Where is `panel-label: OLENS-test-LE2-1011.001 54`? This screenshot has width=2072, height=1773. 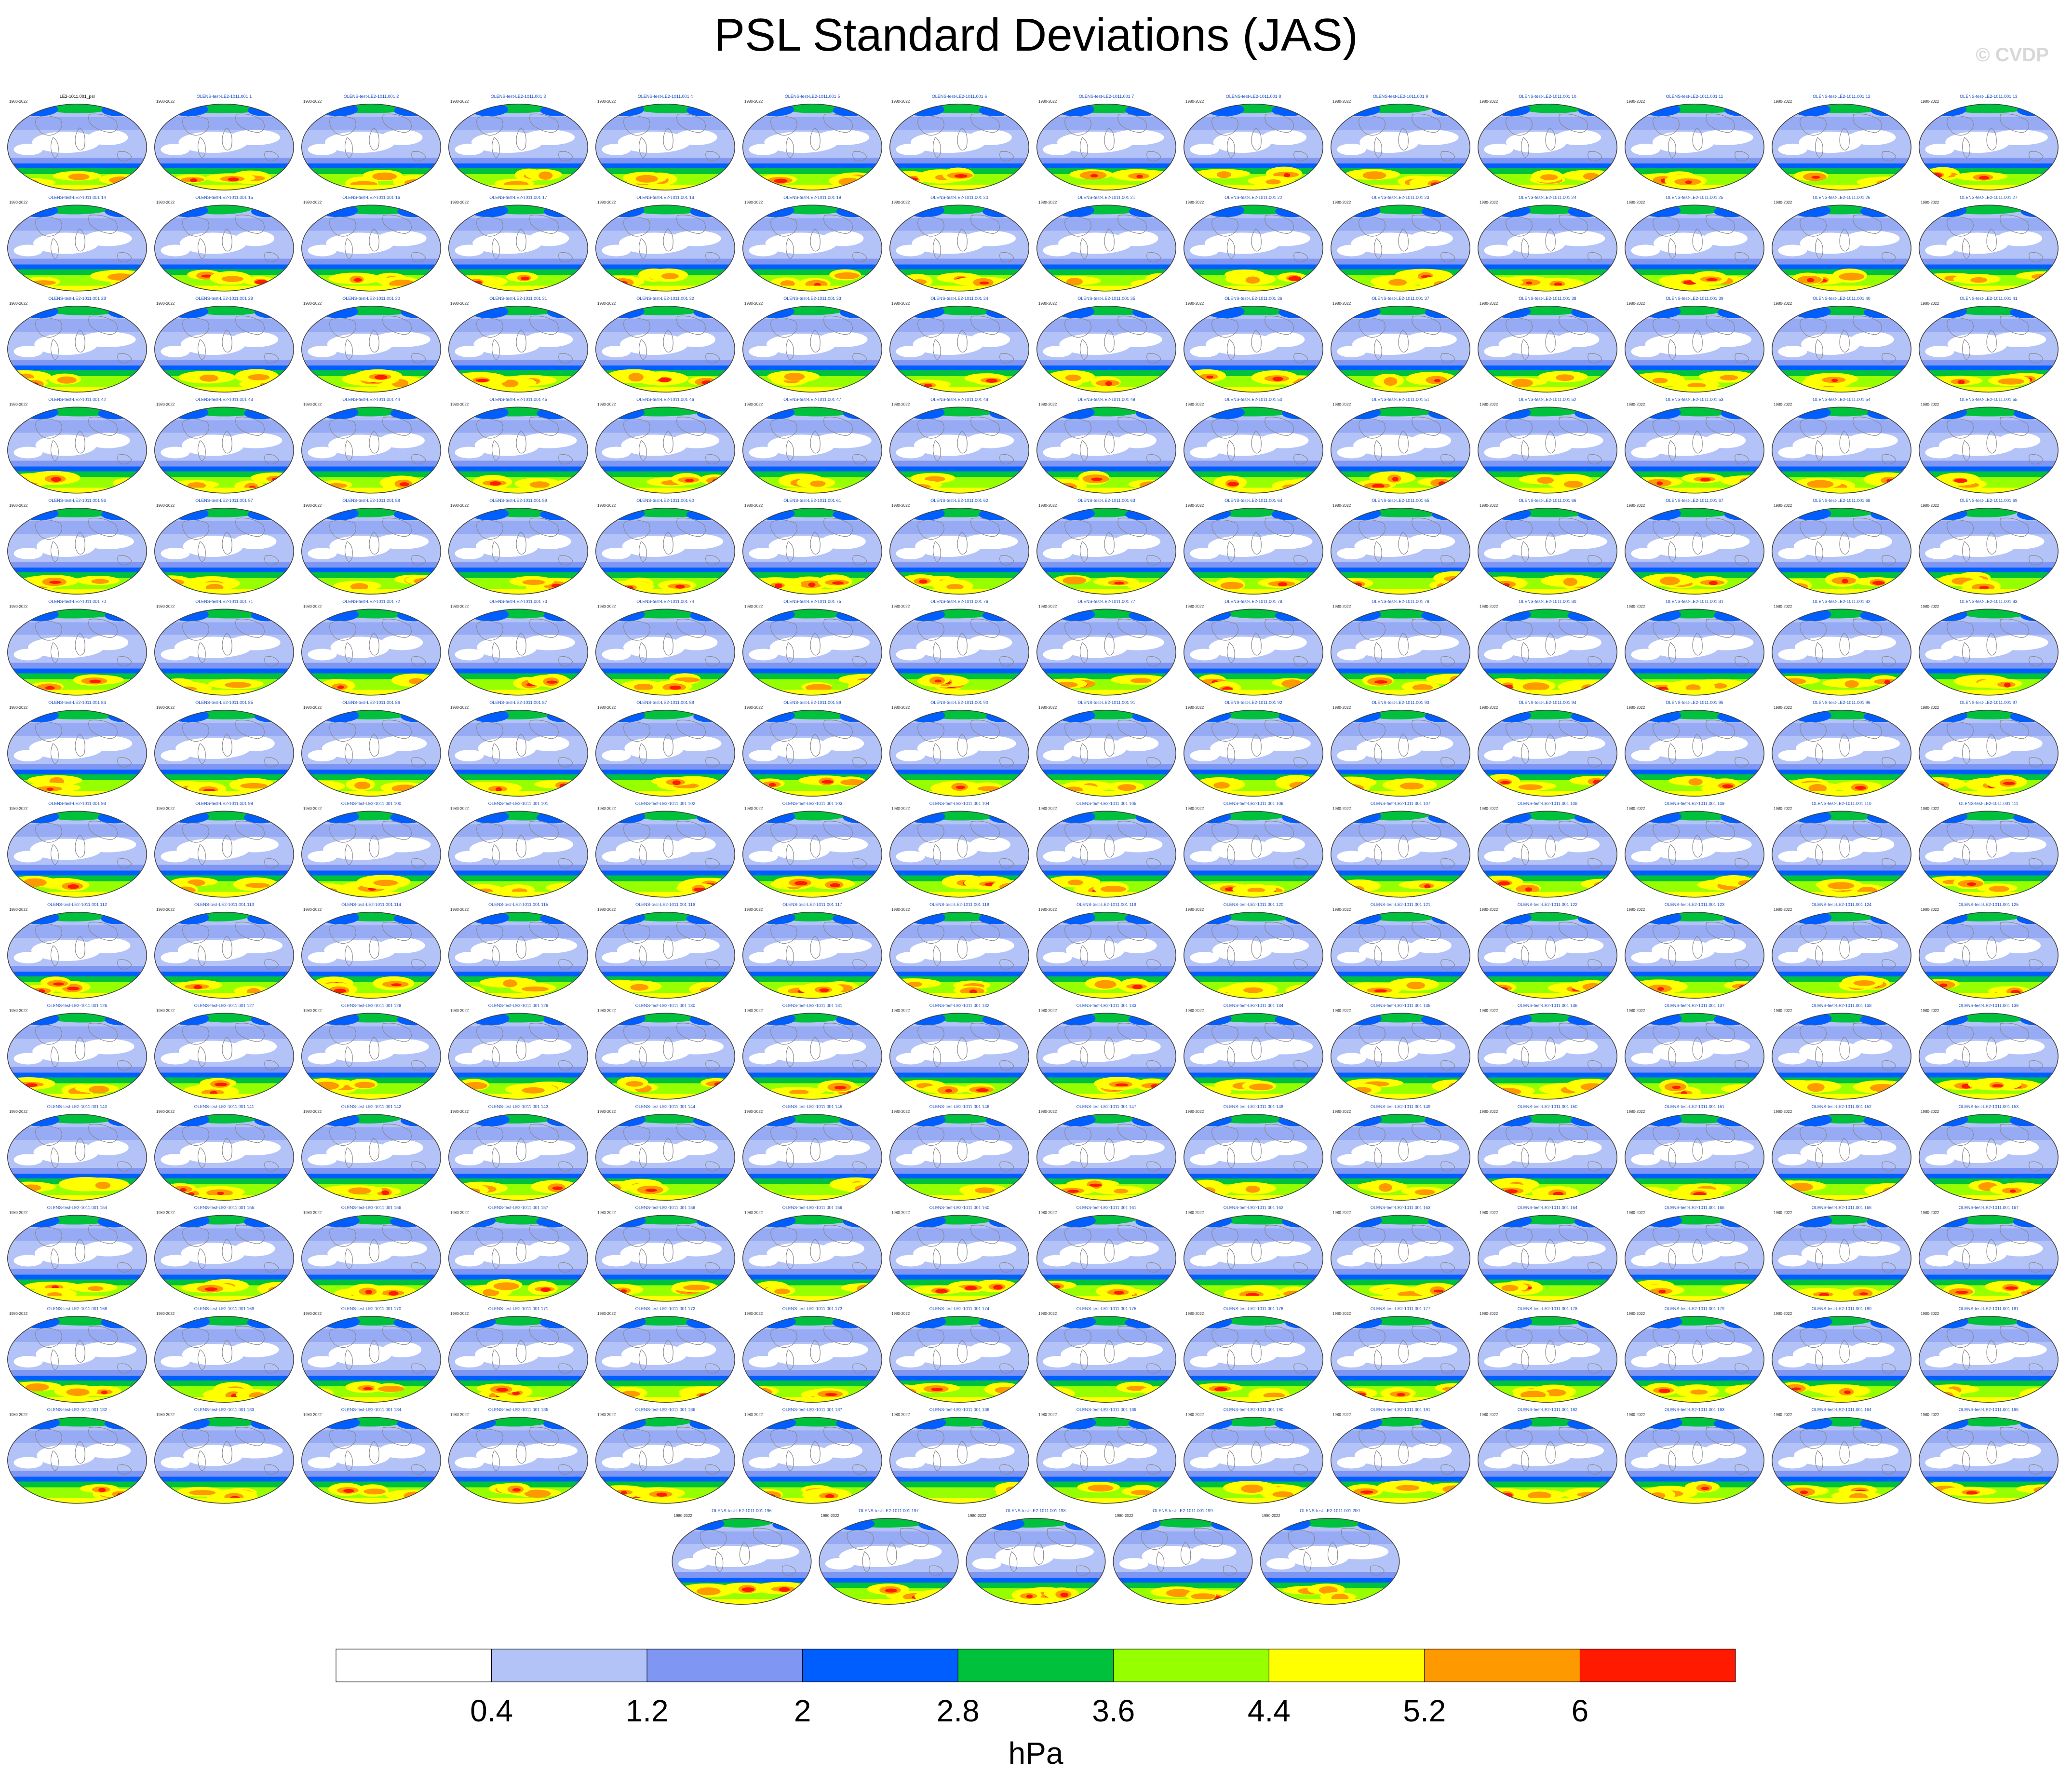
panel-label: OLENS-test-LE2-1011.001 54 is located at coordinates (1841, 399).